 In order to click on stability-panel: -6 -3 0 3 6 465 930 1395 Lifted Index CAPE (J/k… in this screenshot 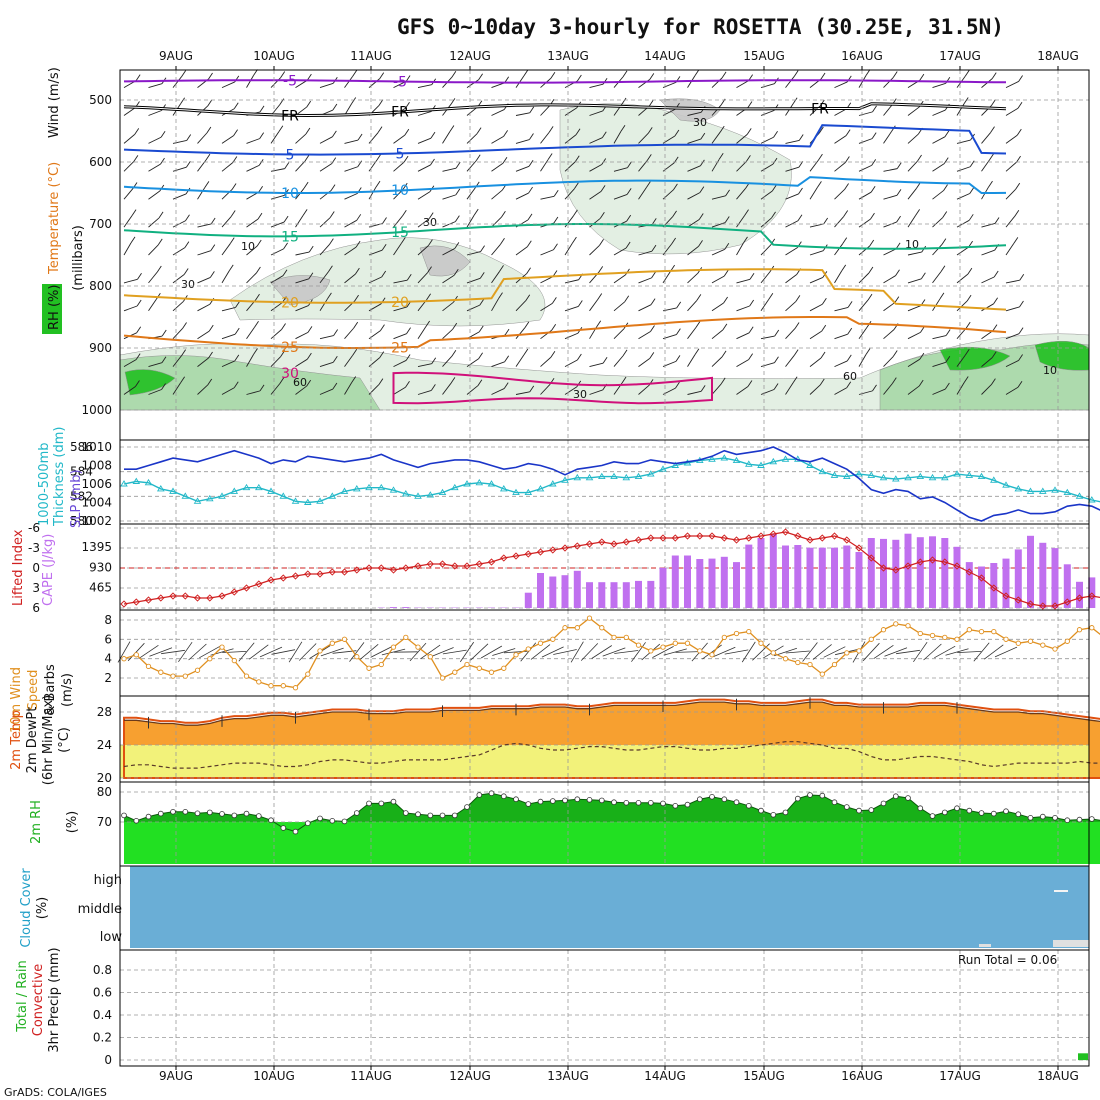, I will do `click(555, 568)`.